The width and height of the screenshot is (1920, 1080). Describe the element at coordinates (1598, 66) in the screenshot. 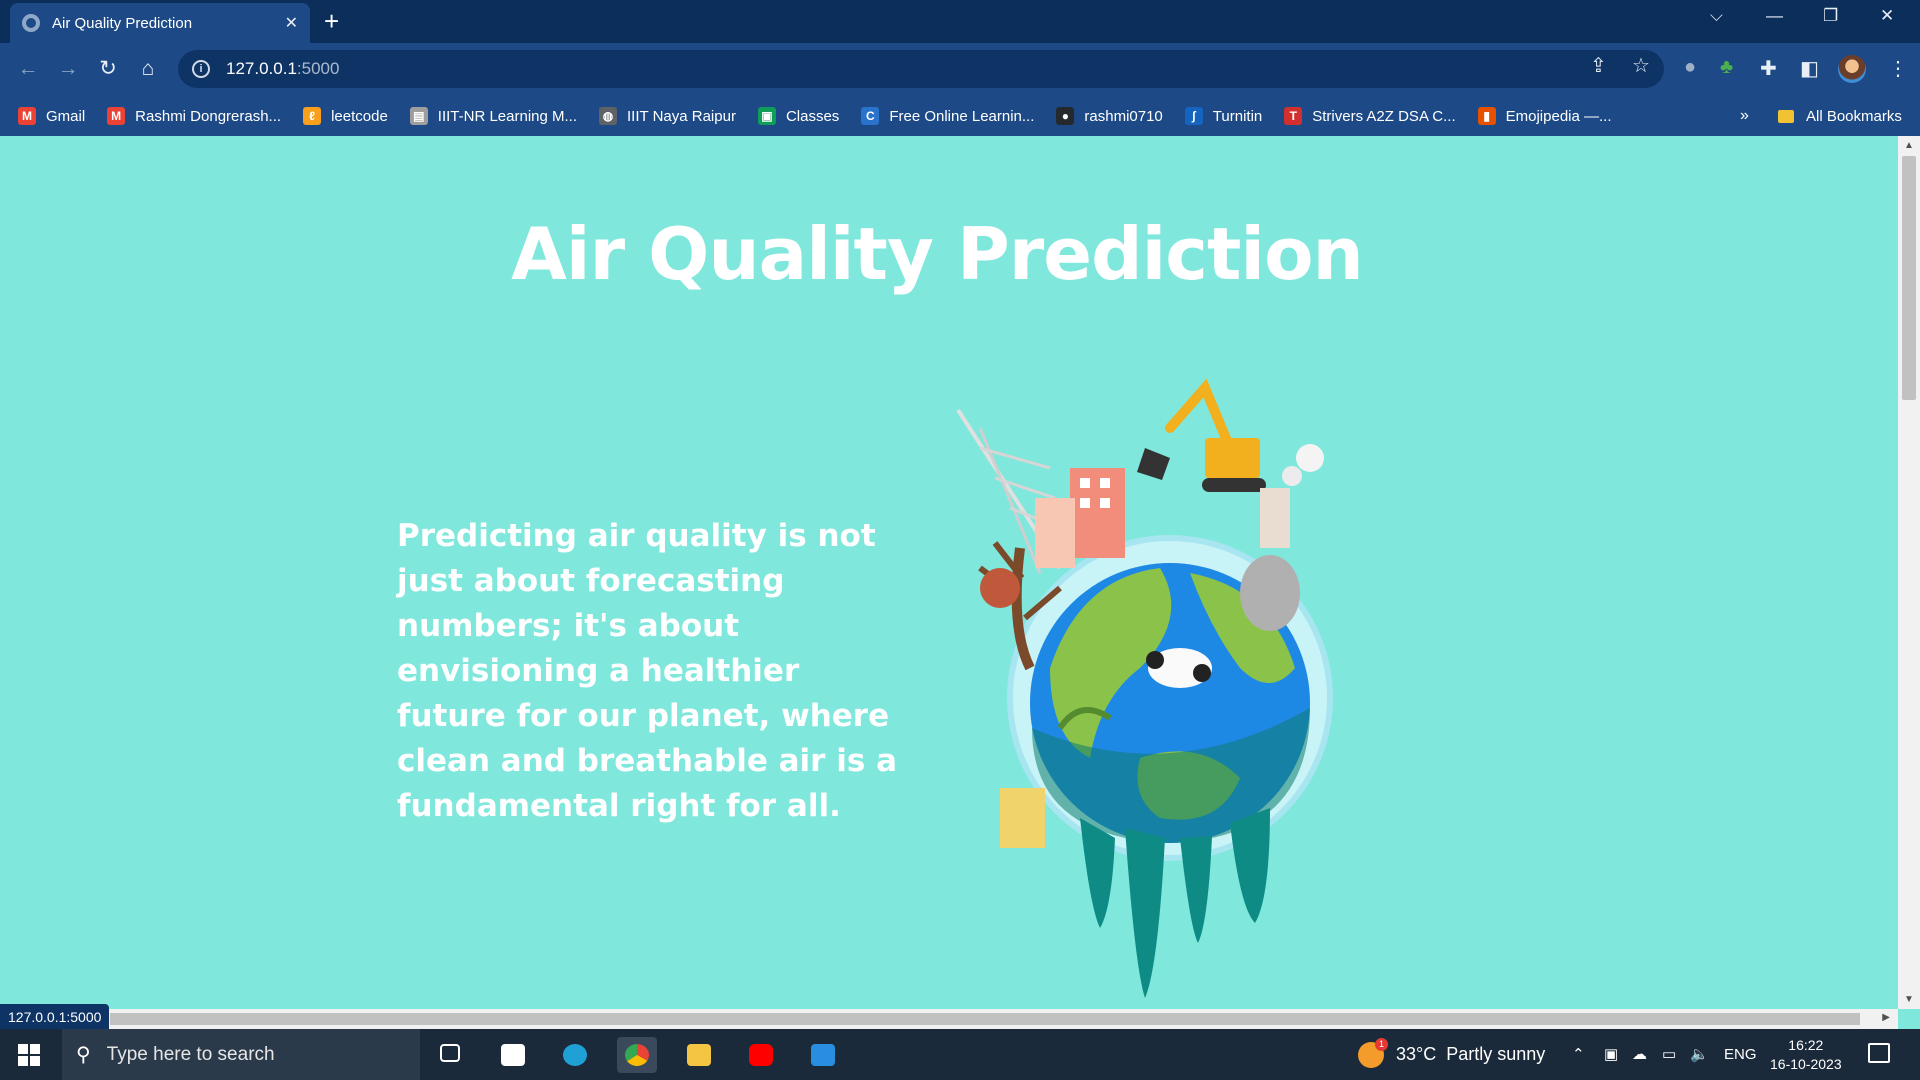

I see `share-icon: ⇪` at that location.